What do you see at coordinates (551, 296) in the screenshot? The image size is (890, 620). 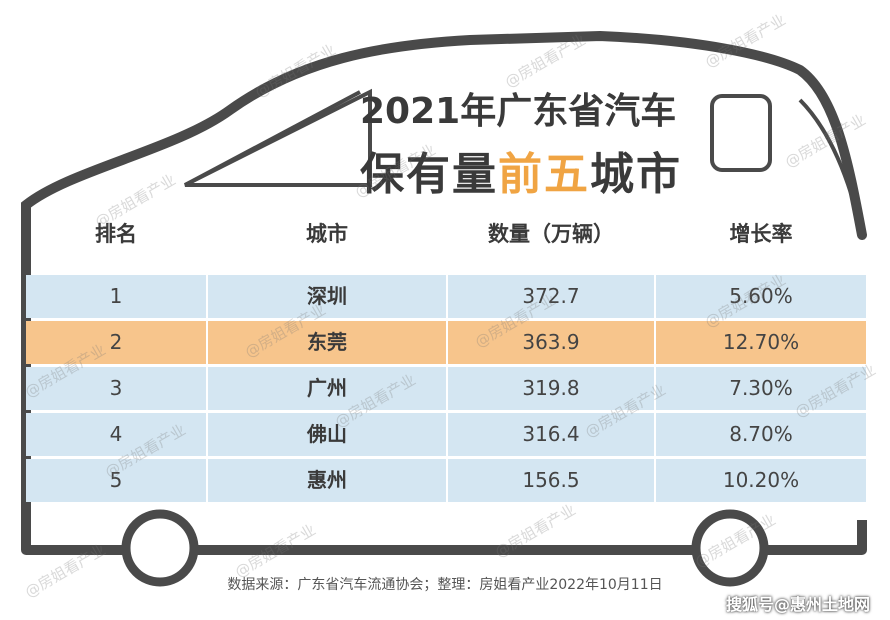 I see `count-cell: 372.7` at bounding box center [551, 296].